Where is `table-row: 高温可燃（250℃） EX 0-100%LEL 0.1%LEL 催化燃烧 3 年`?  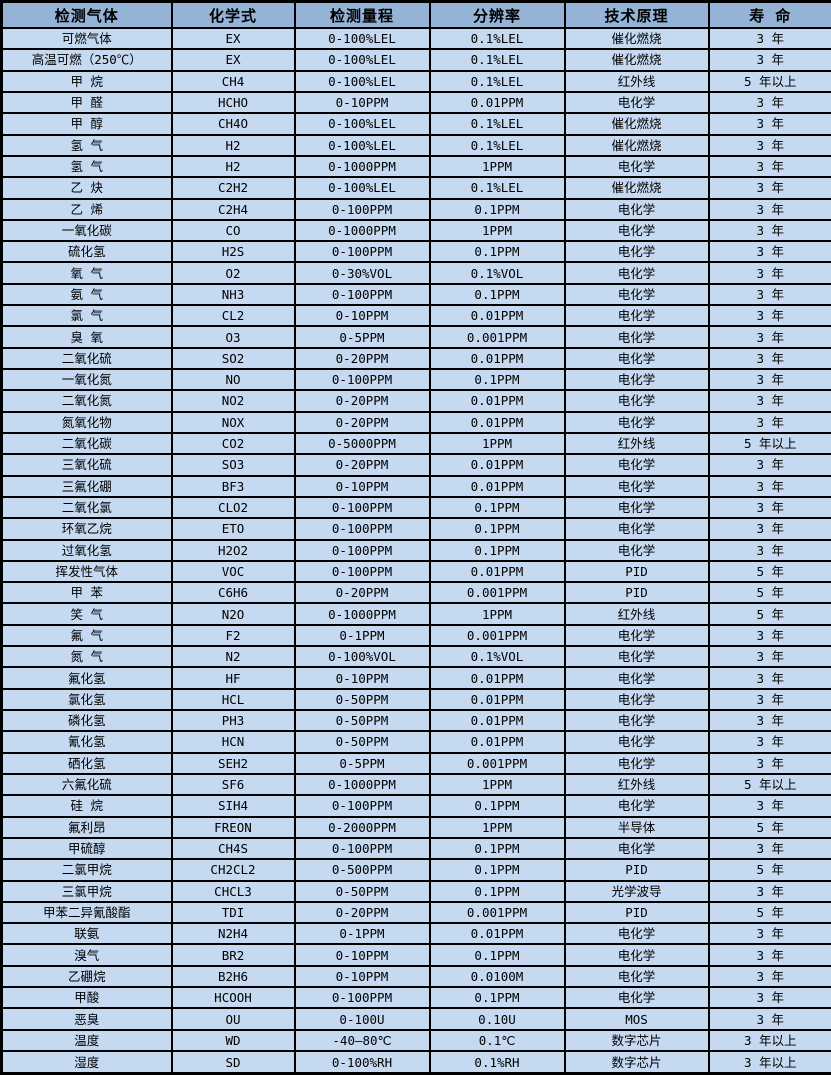
table-row: 高温可燃（250℃） EX 0-100%LEL 0.1%LEL 催化燃烧 3 年 is located at coordinates (415, 60).